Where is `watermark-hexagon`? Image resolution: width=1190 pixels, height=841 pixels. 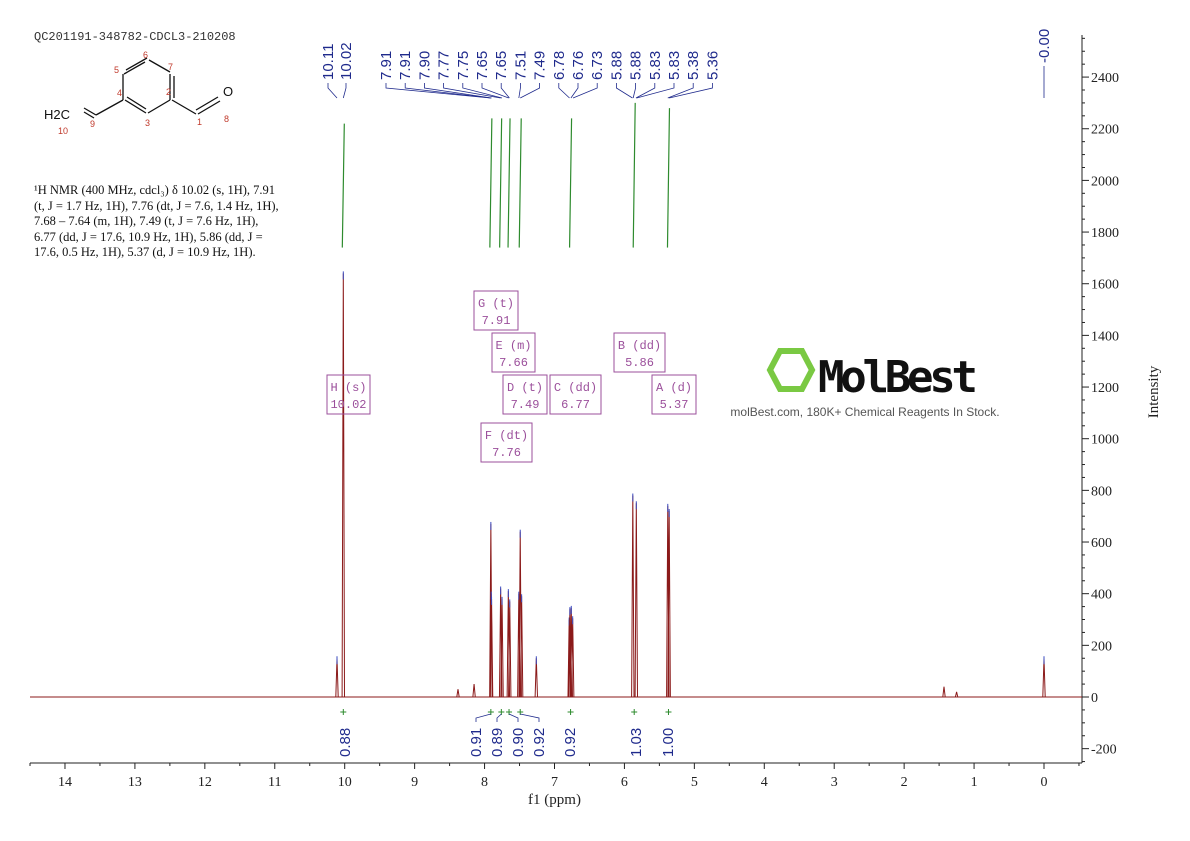
watermark-hexagon is located at coordinates (791, 370).